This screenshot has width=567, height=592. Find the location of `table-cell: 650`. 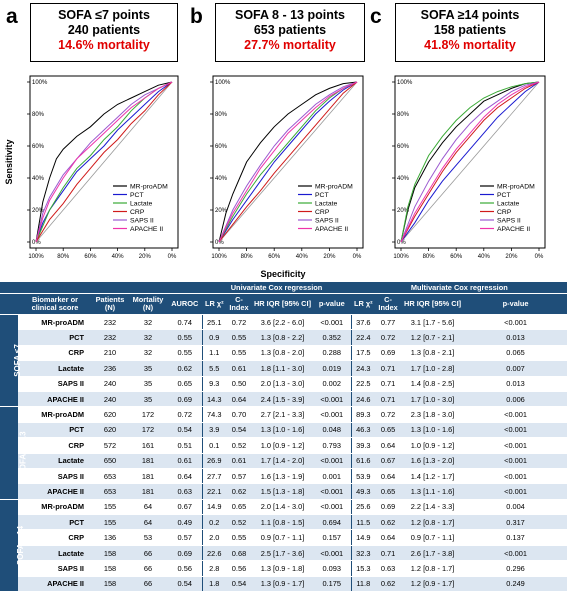

table-cell: 650 is located at coordinates (110, 461).